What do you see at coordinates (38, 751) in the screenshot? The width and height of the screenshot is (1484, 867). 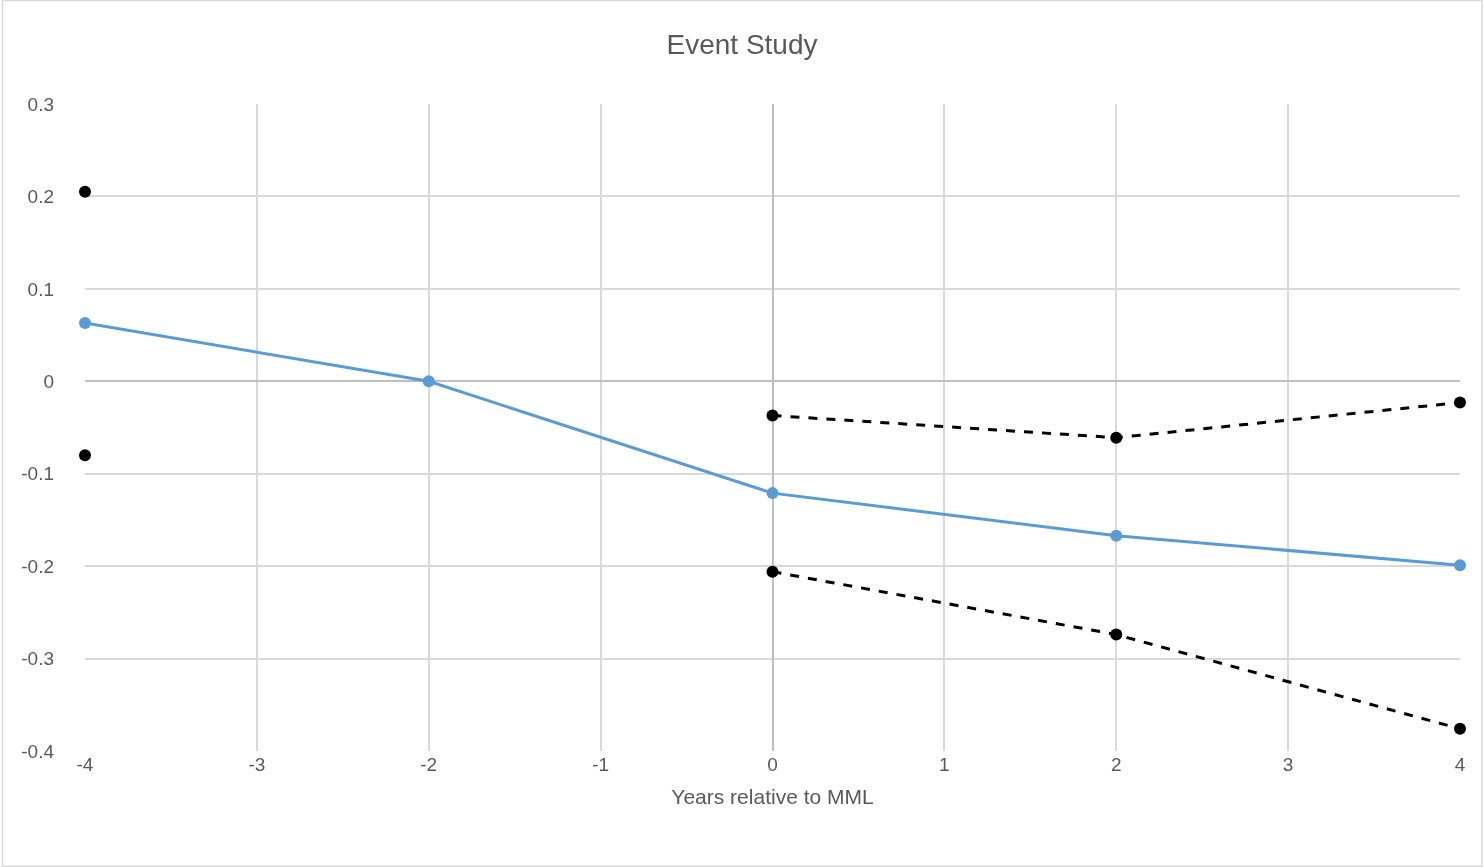 I see `y-tick-label: -0.4` at bounding box center [38, 751].